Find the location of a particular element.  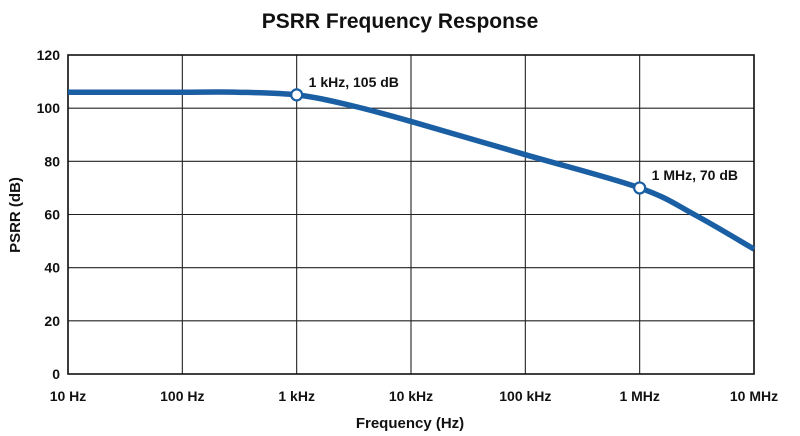

y-tick-label: 0 is located at coordinates (56, 374).